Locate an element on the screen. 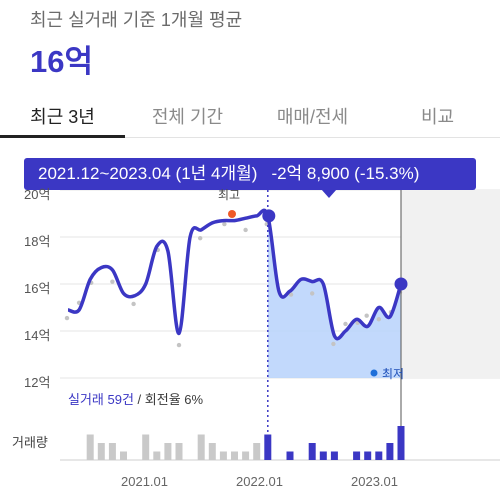  range-start-marker is located at coordinates (269, 216).